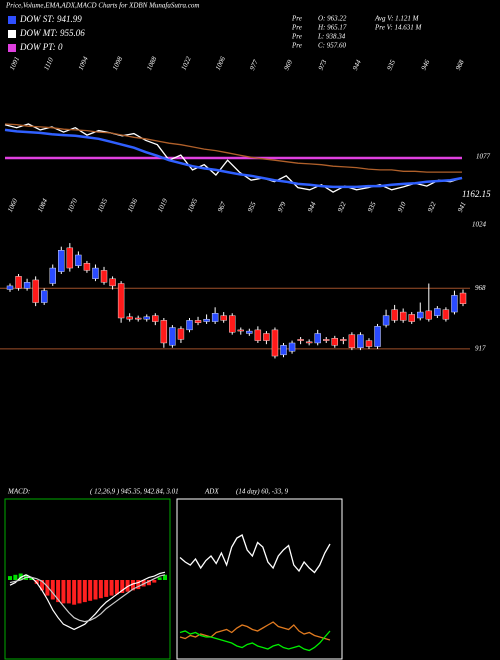  I want to click on top-label: 935, so click(391, 64).